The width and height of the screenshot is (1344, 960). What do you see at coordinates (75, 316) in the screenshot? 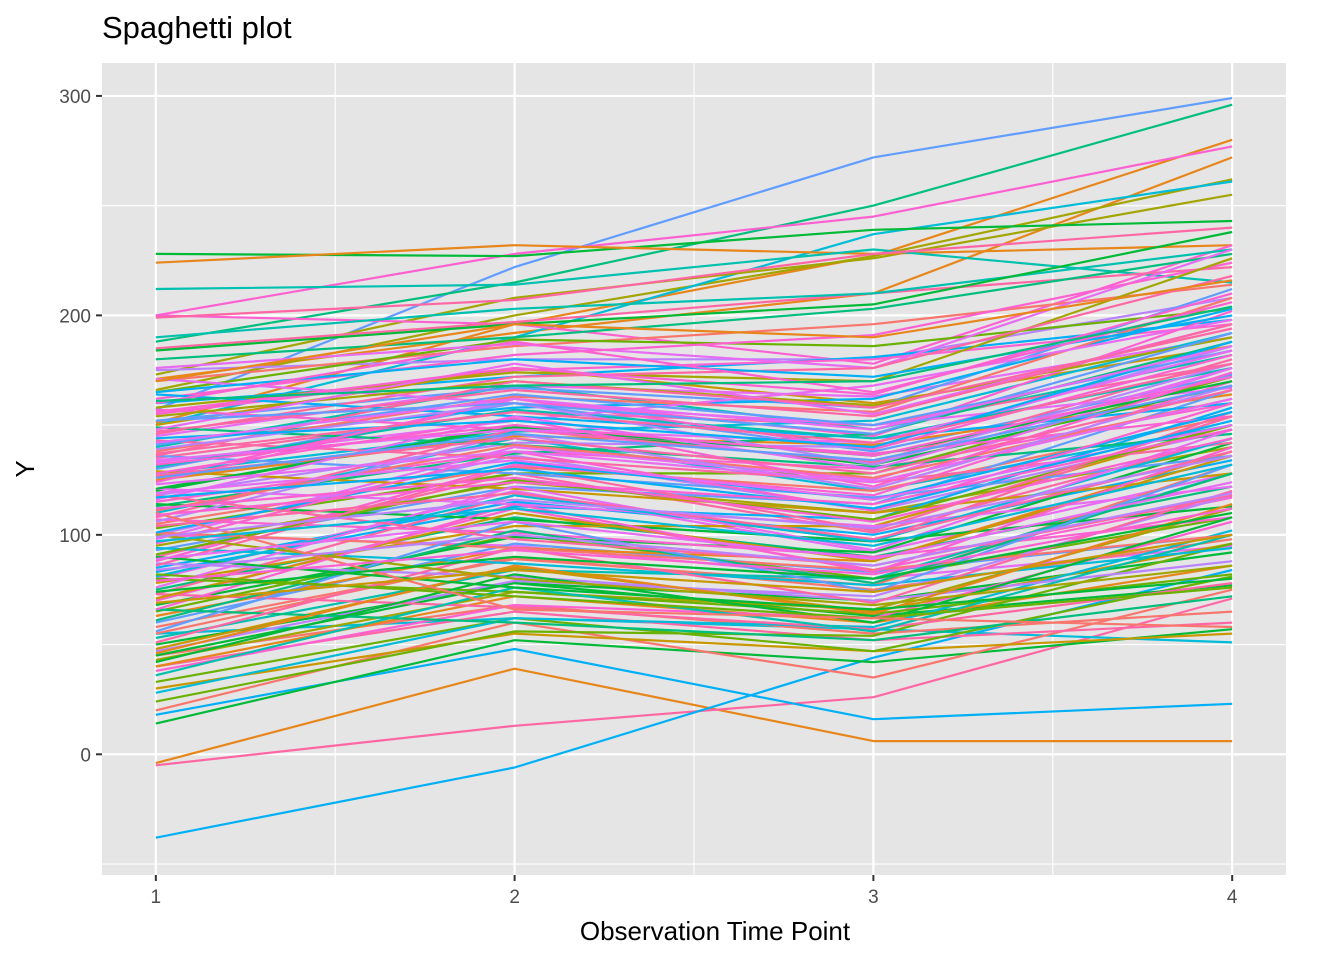
I see `y-tick-label: 200` at bounding box center [75, 316].